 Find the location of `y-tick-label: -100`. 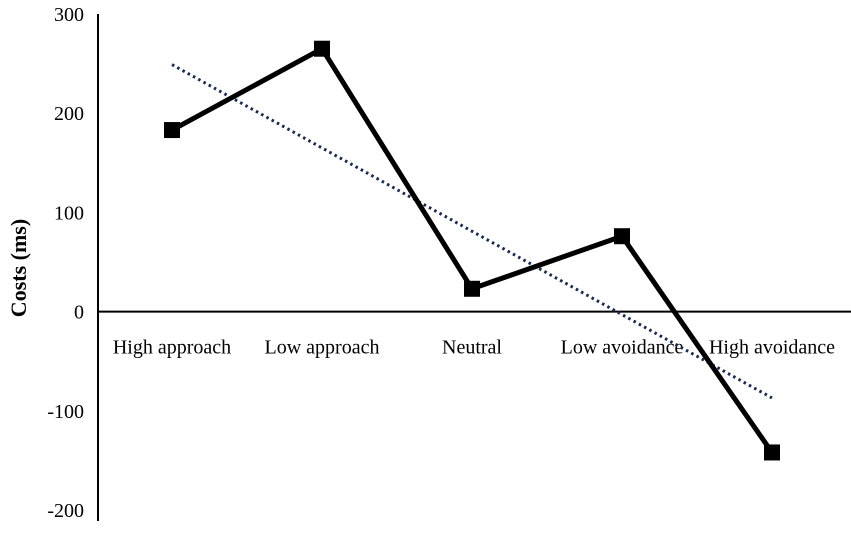

y-tick-label: -100 is located at coordinates (65, 412).